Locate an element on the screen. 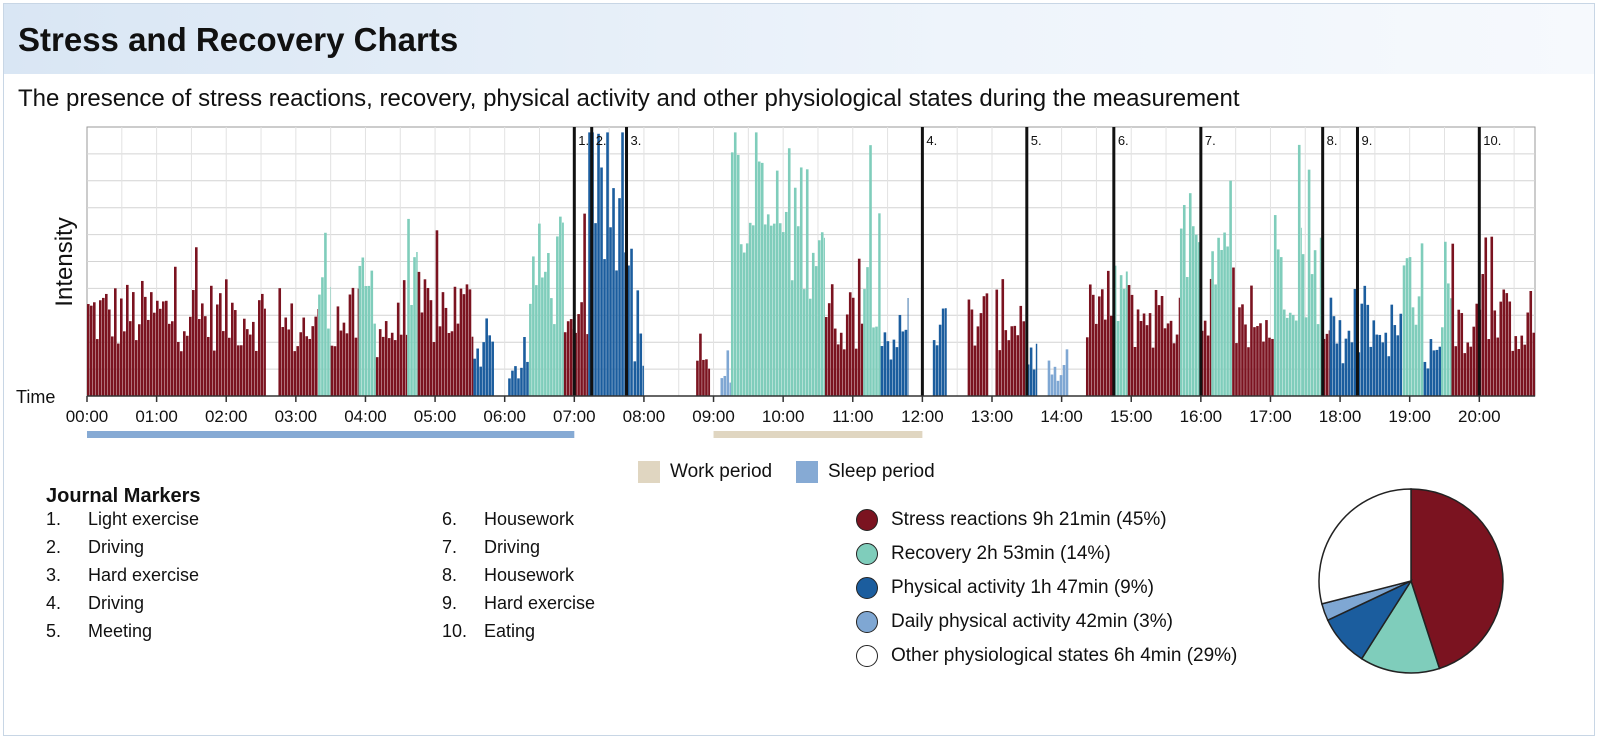 The height and width of the screenshot is (739, 1600). journal-item-number: 7. is located at coordinates (450, 547).